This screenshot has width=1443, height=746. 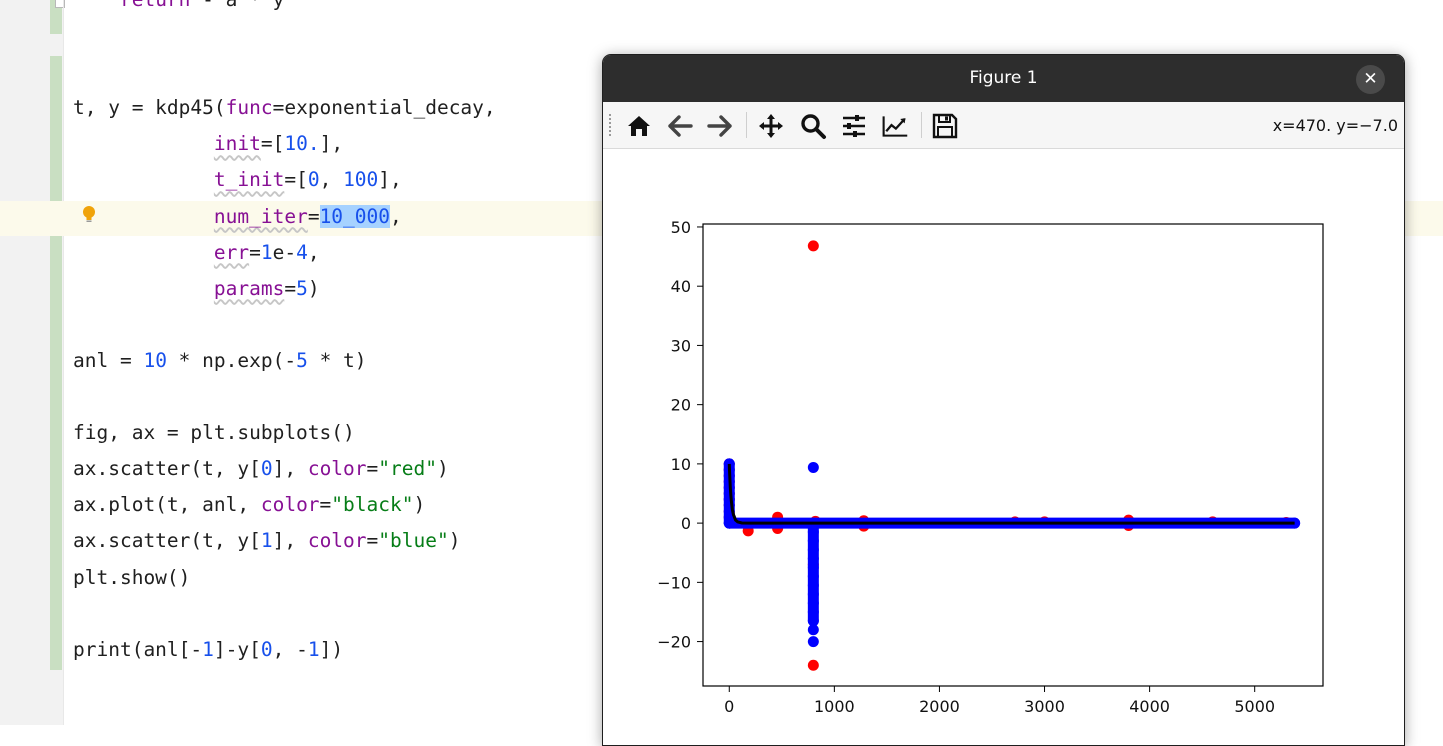 What do you see at coordinates (680, 126) in the screenshot?
I see `back-arrow-icon` at bounding box center [680, 126].